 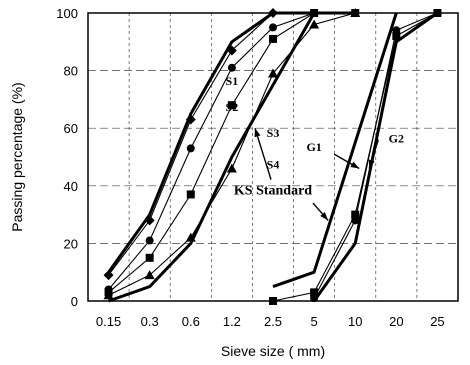 What do you see at coordinates (71, 243) in the screenshot?
I see `y-tick-label: 20` at bounding box center [71, 243].